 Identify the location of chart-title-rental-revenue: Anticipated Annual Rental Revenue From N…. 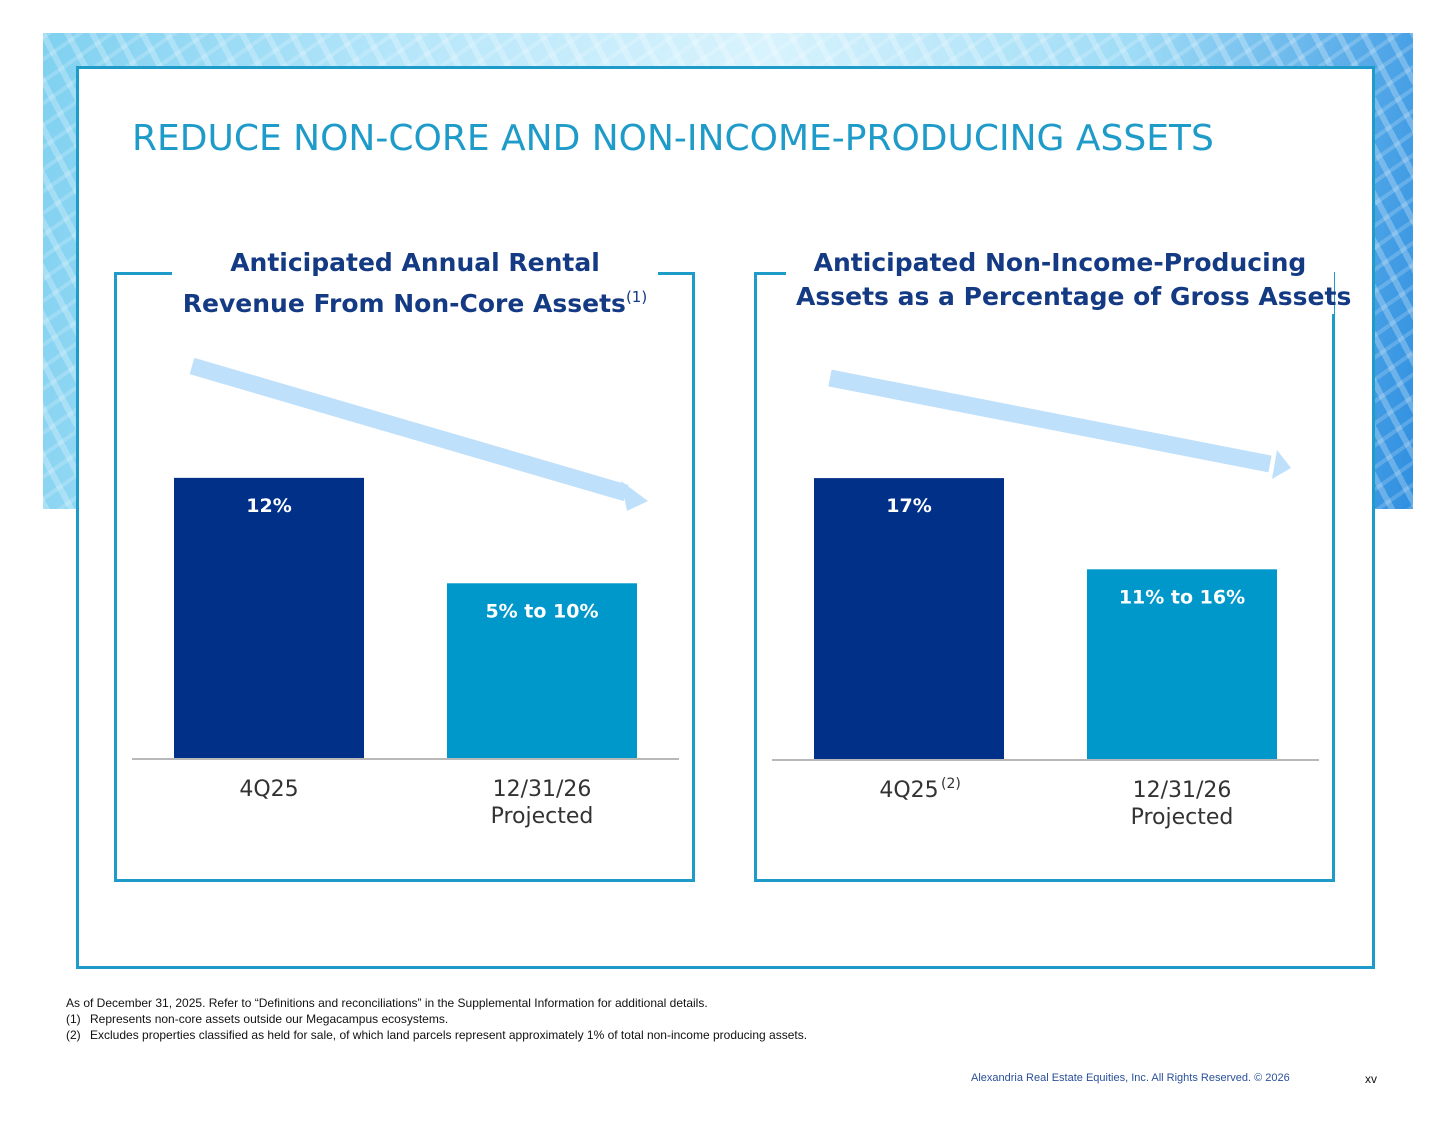
(415, 283).